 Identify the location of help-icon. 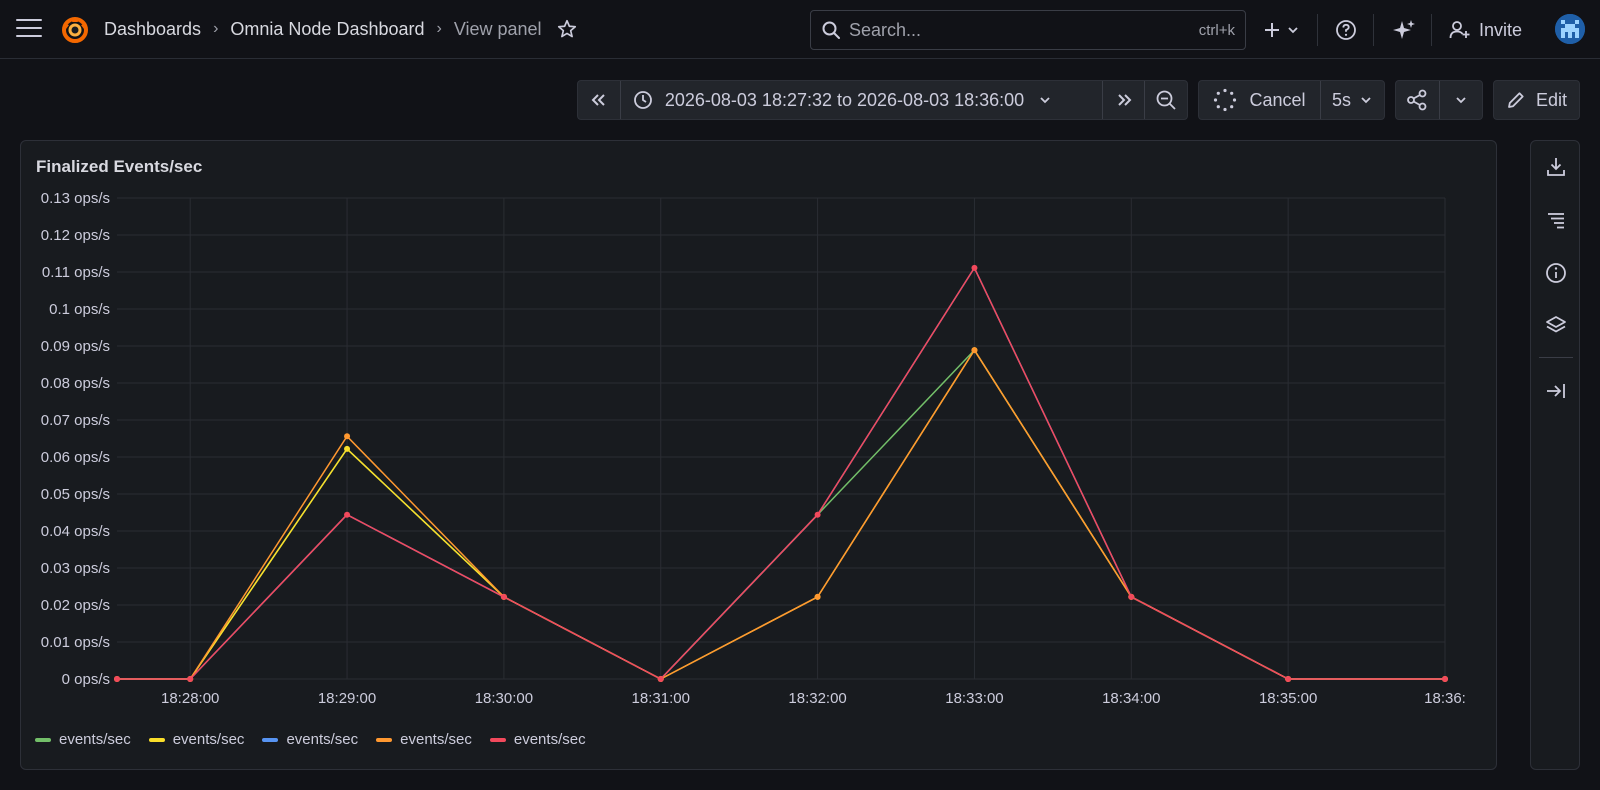
(1346, 30).